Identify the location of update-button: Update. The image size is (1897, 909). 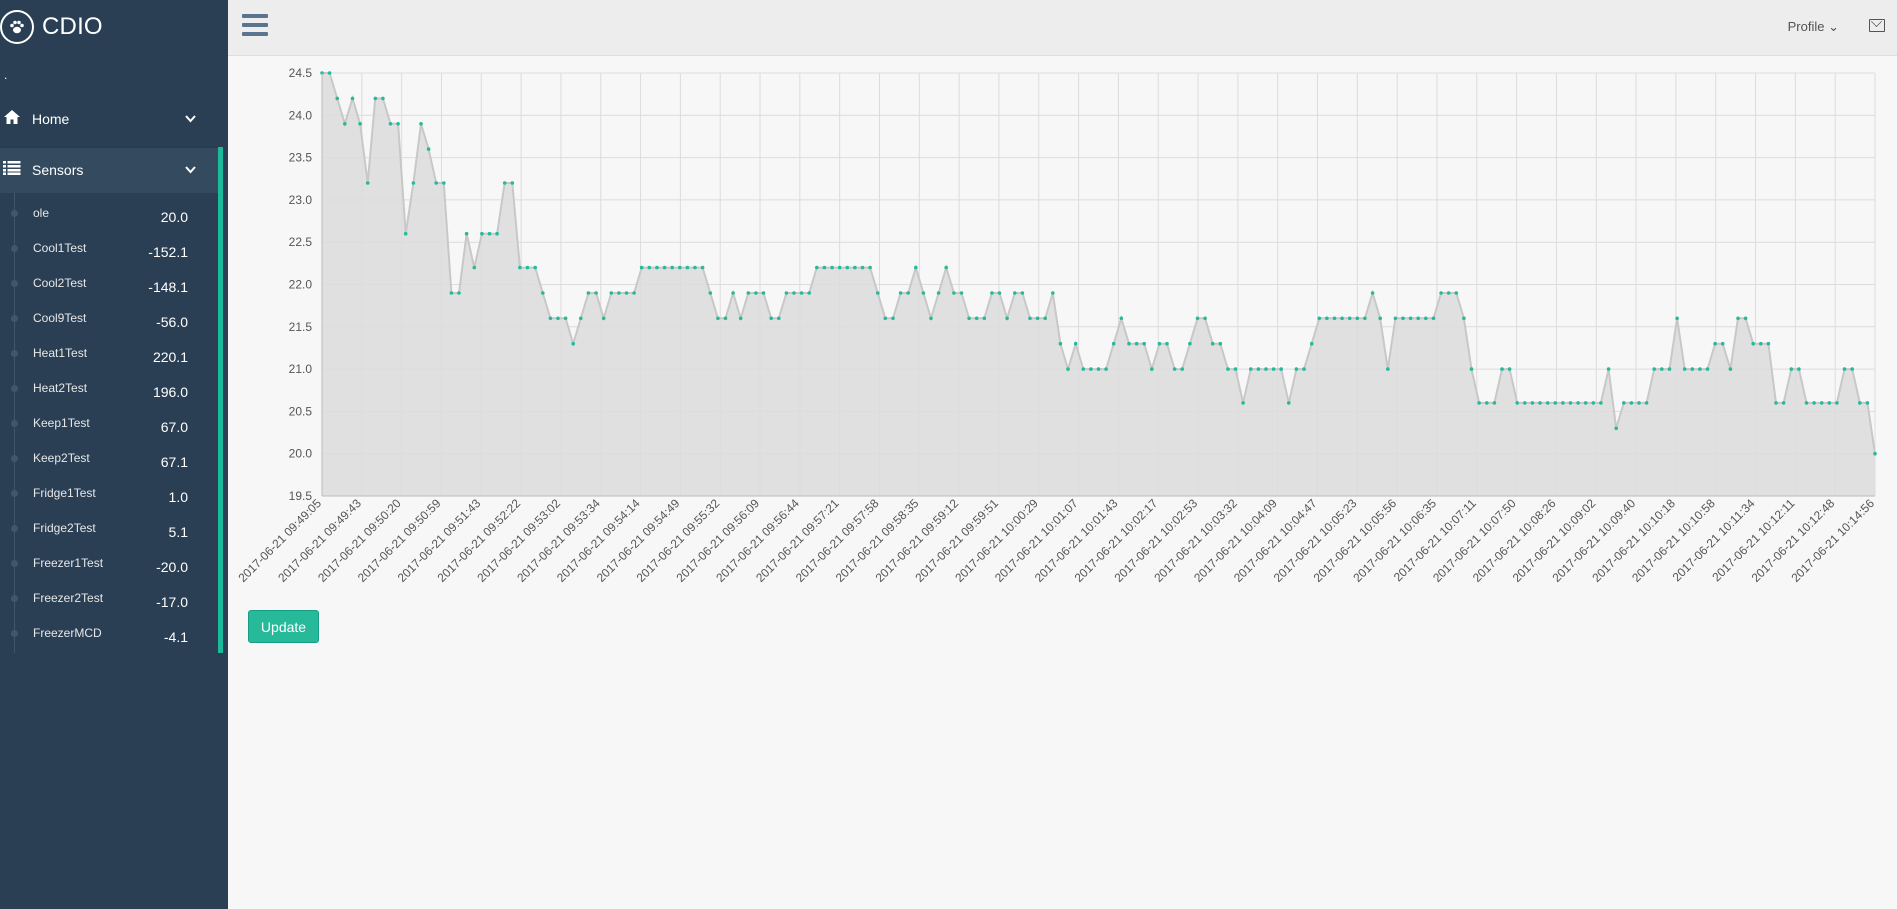
(283, 626).